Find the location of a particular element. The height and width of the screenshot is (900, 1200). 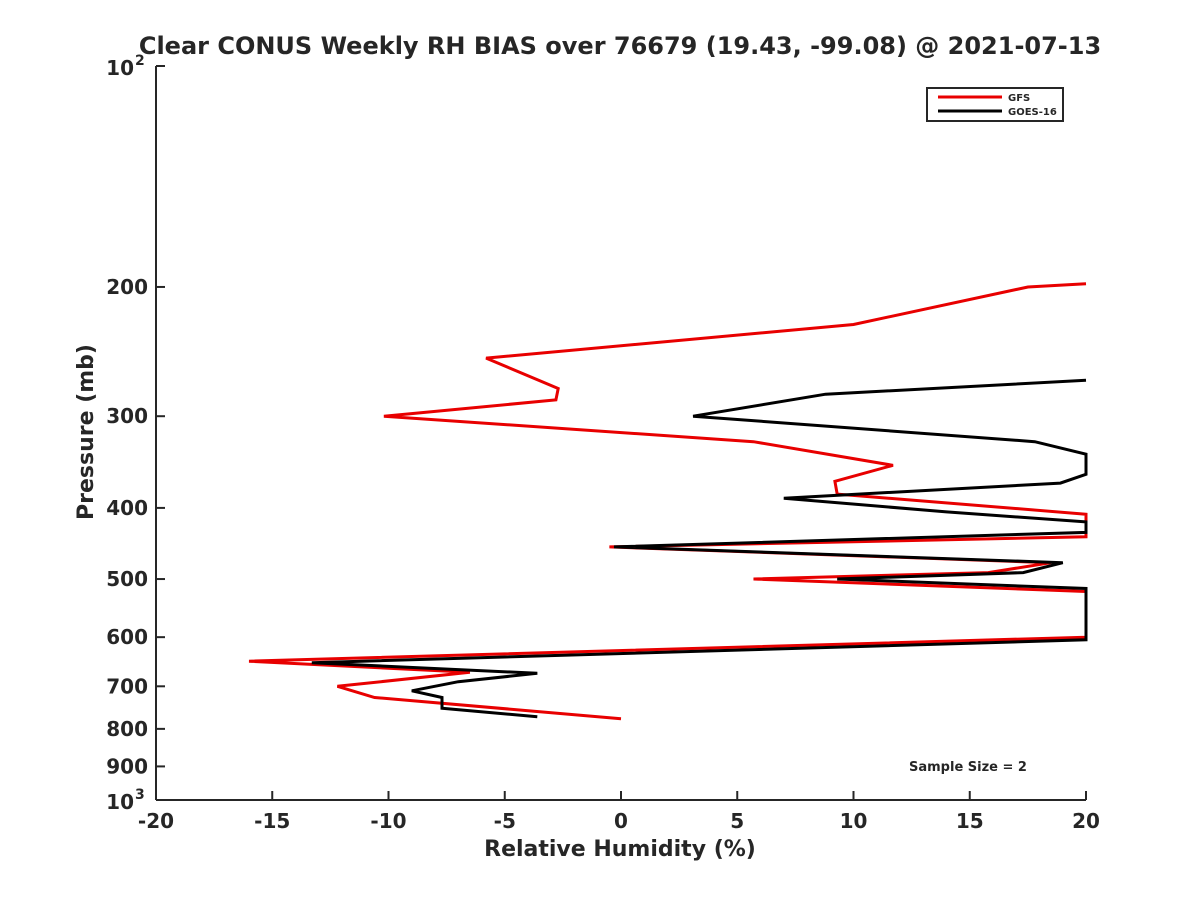

legend-label-goes-16: GOES-16 is located at coordinates (1032, 112).